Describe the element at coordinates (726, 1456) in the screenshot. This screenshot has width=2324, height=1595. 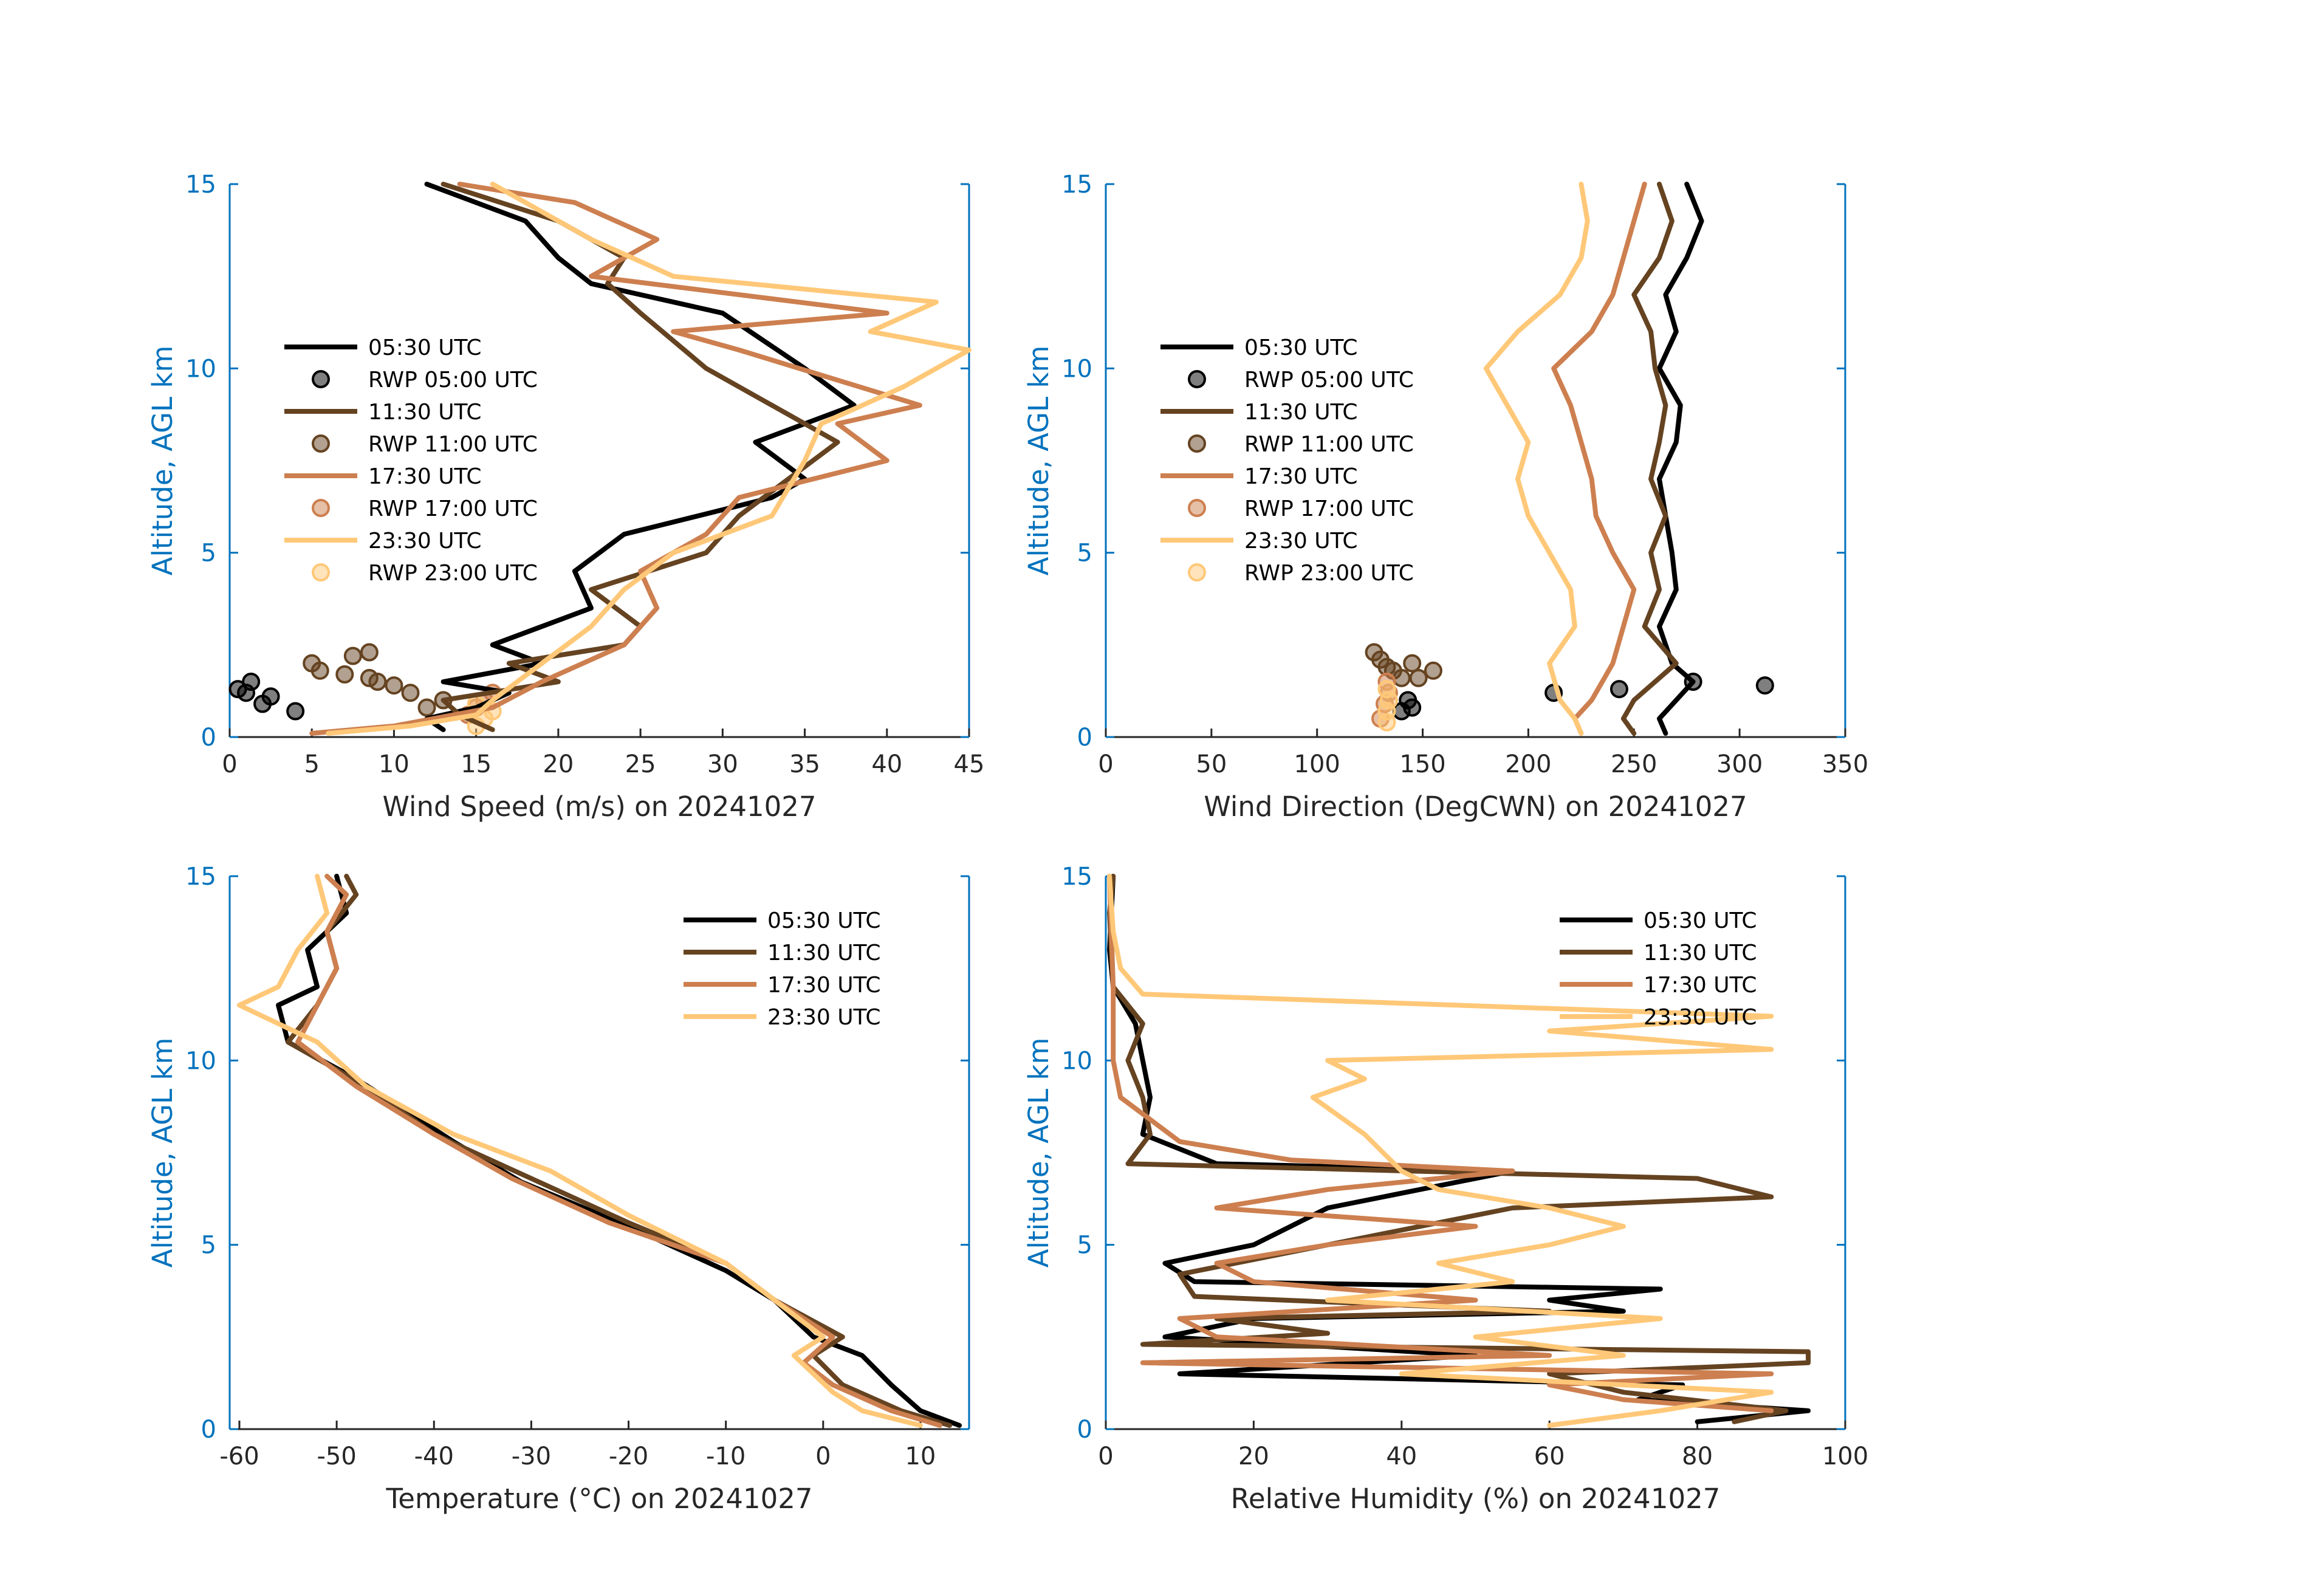
I see `x-tick-label: -10` at that location.